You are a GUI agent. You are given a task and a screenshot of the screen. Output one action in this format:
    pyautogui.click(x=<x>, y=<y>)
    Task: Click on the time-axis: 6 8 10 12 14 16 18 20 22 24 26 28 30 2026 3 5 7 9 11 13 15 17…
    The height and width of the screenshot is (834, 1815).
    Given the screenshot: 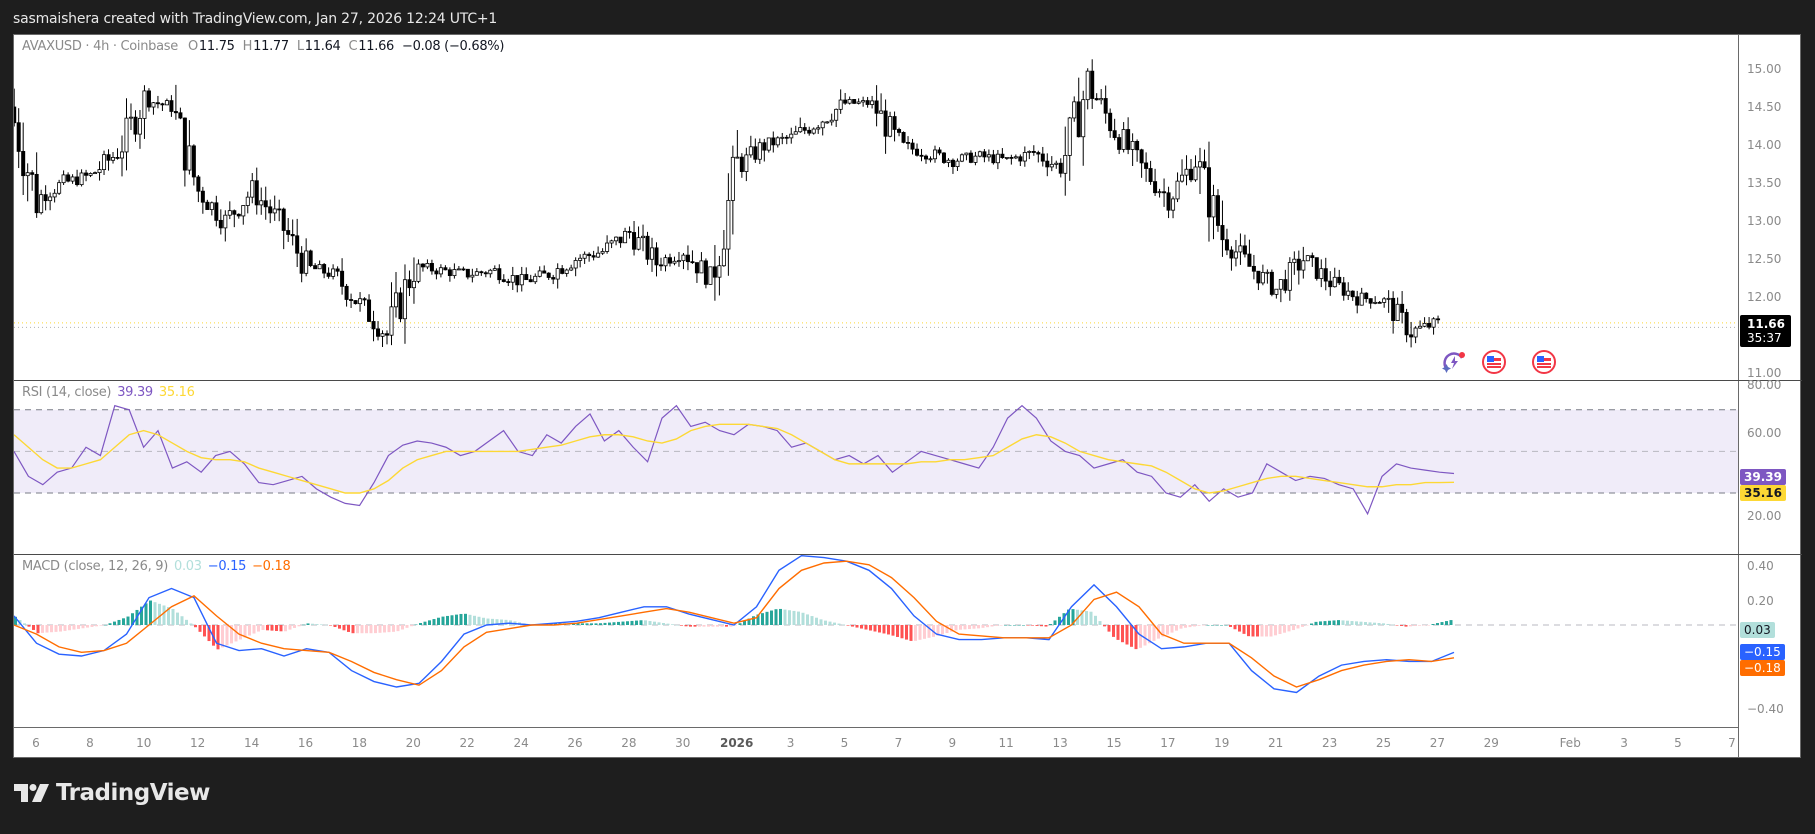 What is the action you would take?
    pyautogui.click(x=876, y=742)
    